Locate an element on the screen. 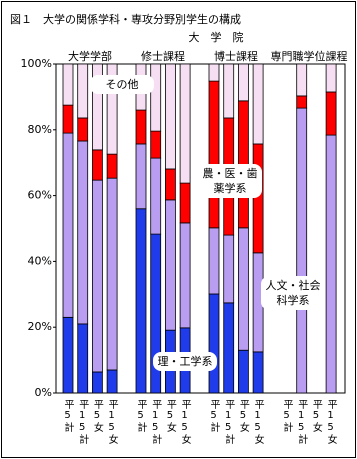  series-label: 人文・社会科学系 is located at coordinates (293, 293).